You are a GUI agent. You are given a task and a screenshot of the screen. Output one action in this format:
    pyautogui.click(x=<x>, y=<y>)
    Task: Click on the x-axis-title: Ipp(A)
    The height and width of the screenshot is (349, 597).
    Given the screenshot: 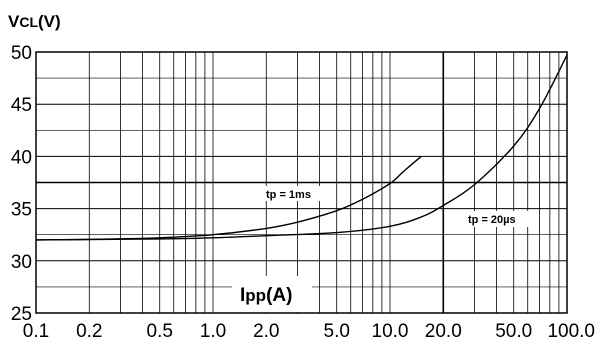 What is the action you would take?
    pyautogui.click(x=266, y=295)
    